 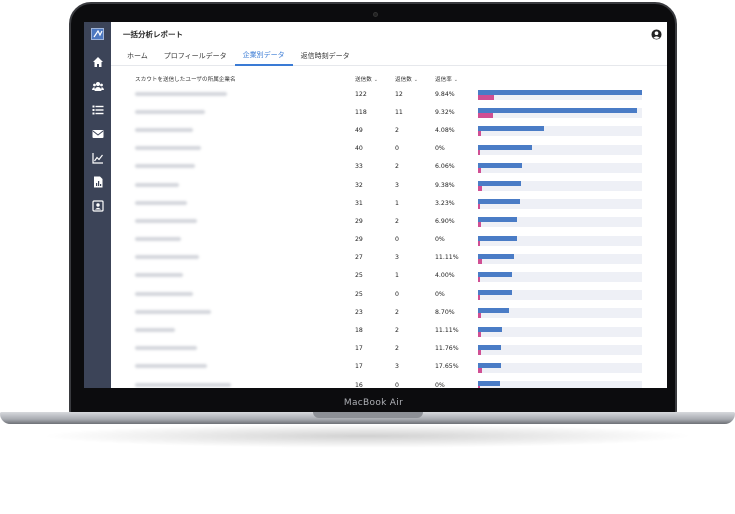 What do you see at coordinates (656, 34) in the screenshot?
I see `user-circle-icon` at bounding box center [656, 34].